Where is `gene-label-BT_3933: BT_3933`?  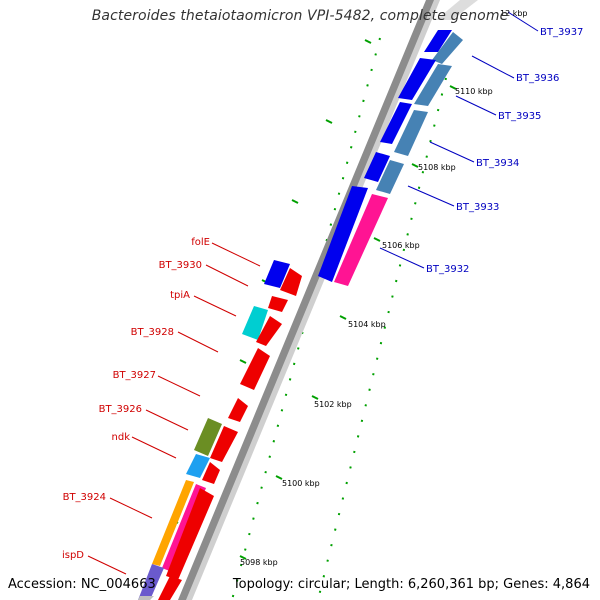
gene-label-BT_3933: BT_3933 is located at coordinates (477, 207).